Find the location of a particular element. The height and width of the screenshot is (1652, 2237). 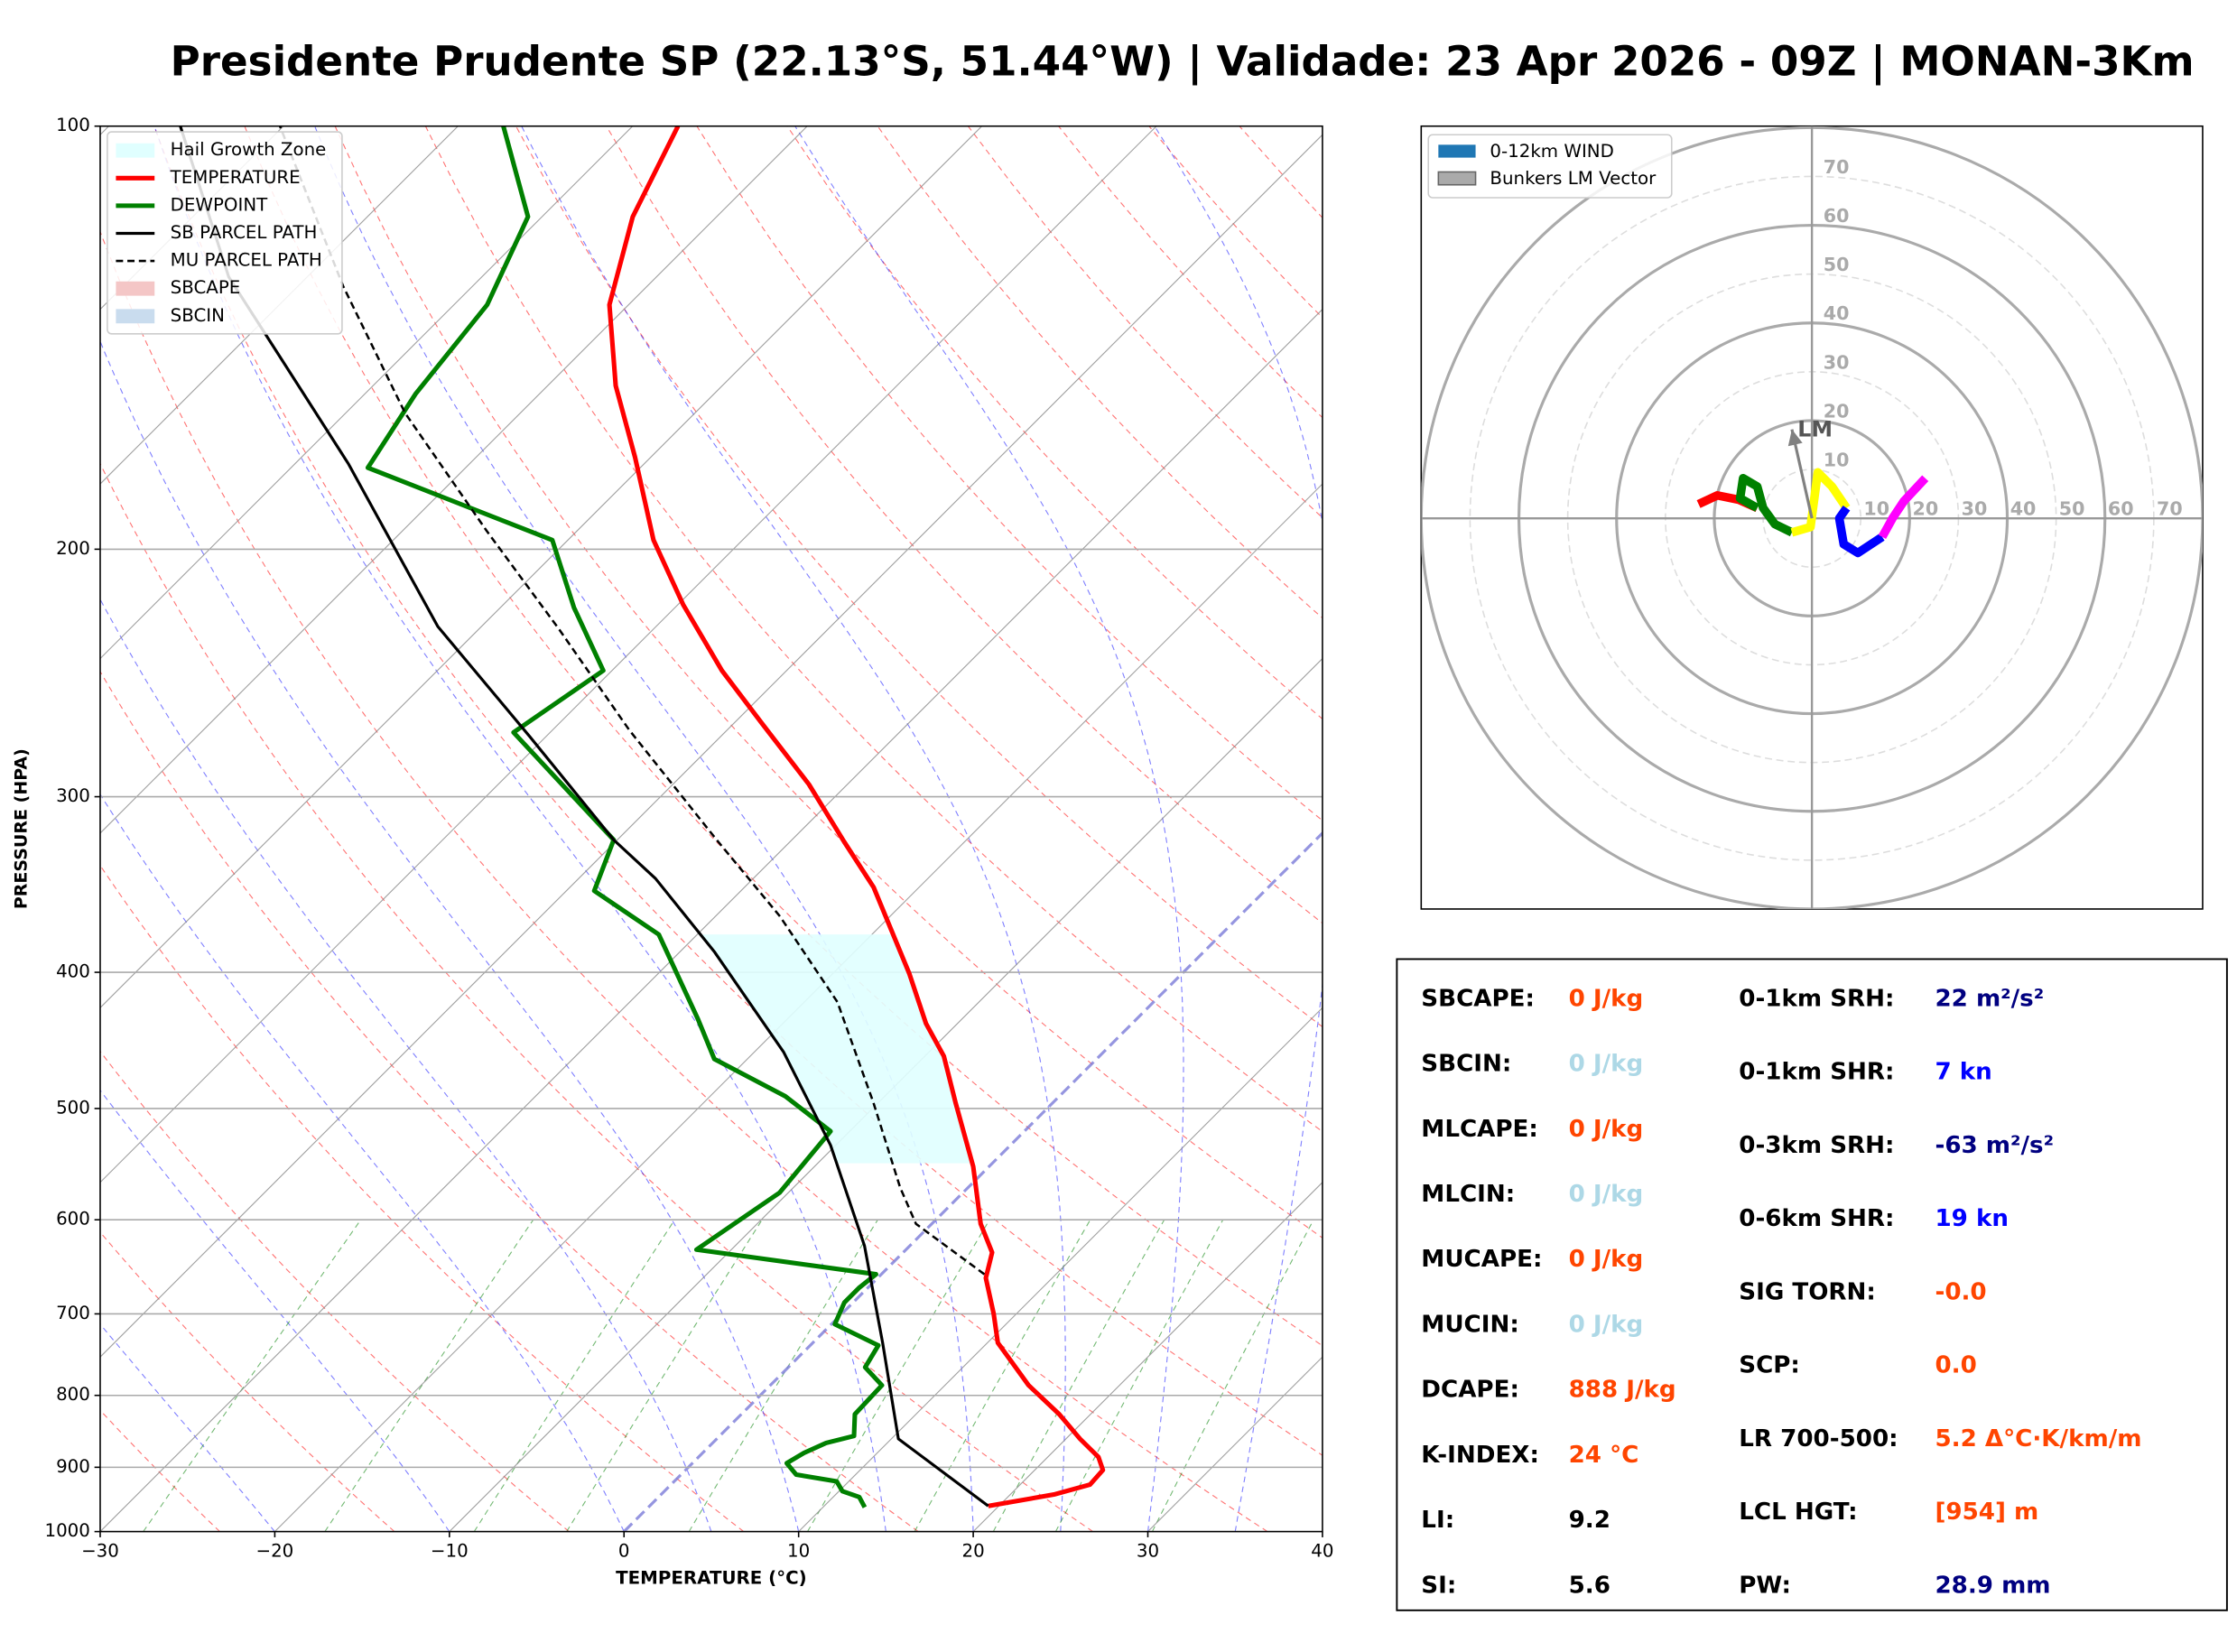

index-value: -0.0 is located at coordinates (1961, 1291).